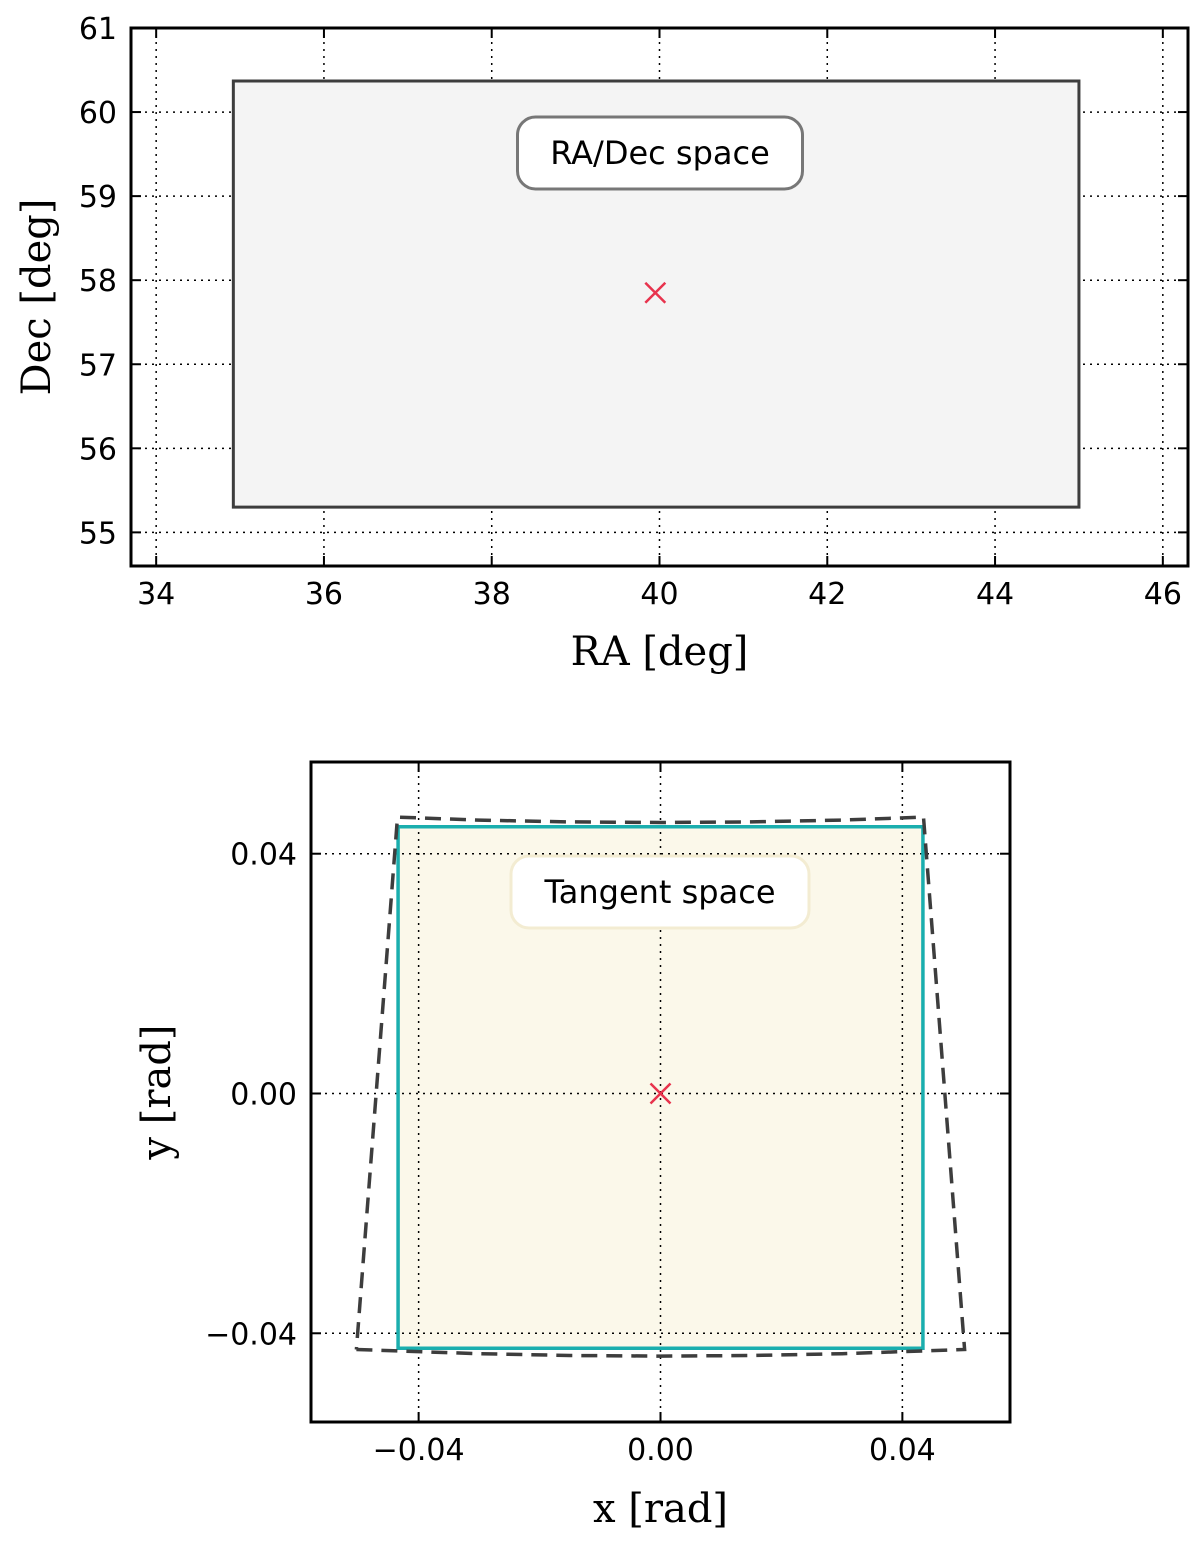  Describe the element at coordinates (98, 29) in the screenshot. I see `p1-y-tick-label: 61` at that location.